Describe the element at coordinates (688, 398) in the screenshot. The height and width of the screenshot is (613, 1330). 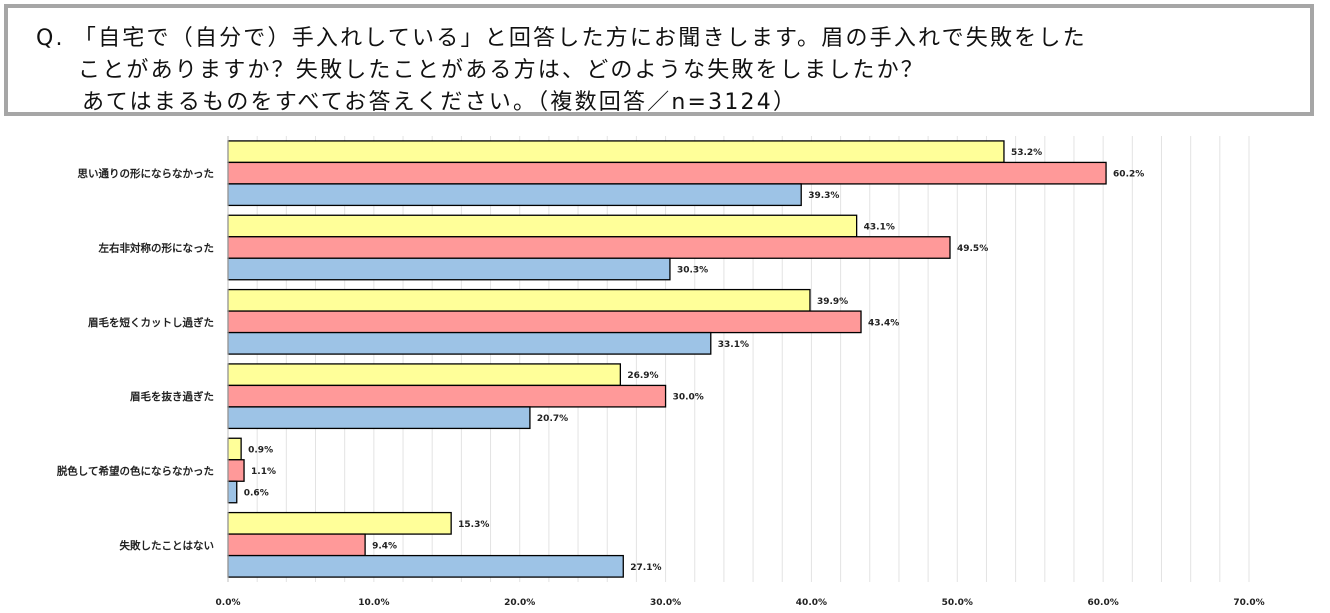
I see `data-label: 30.0%` at that location.